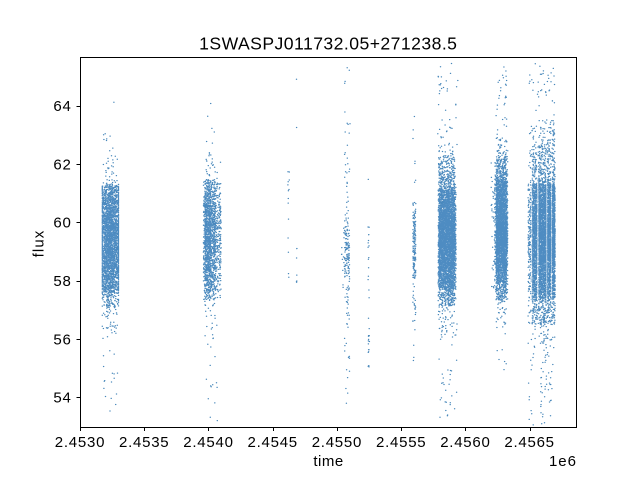 The image size is (640, 480). Describe the element at coordinates (39, 244) in the screenshot. I see `svg-text: flux` at that location.